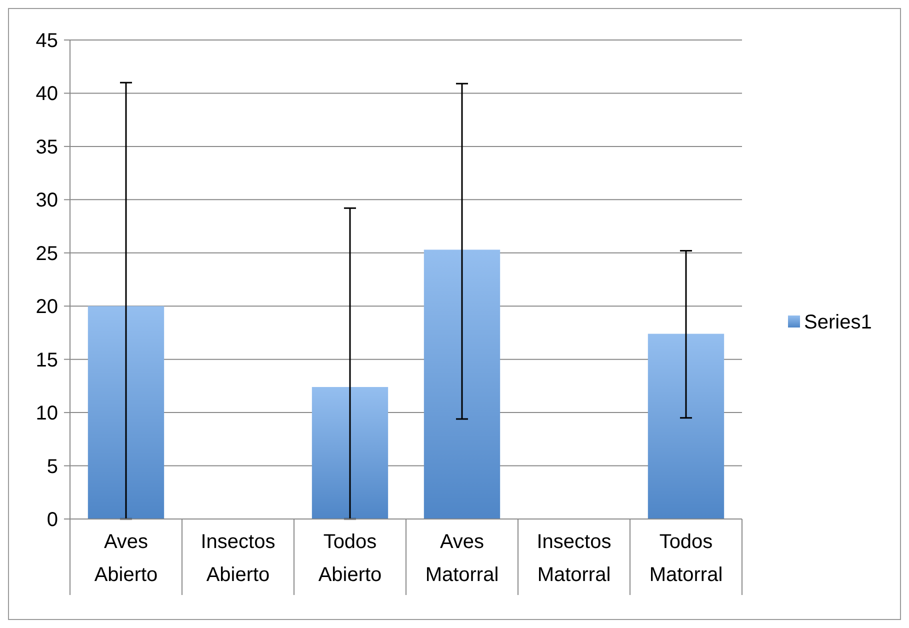  What do you see at coordinates (686, 558) in the screenshot?
I see `x-tick-label: Todos Matorral` at bounding box center [686, 558].